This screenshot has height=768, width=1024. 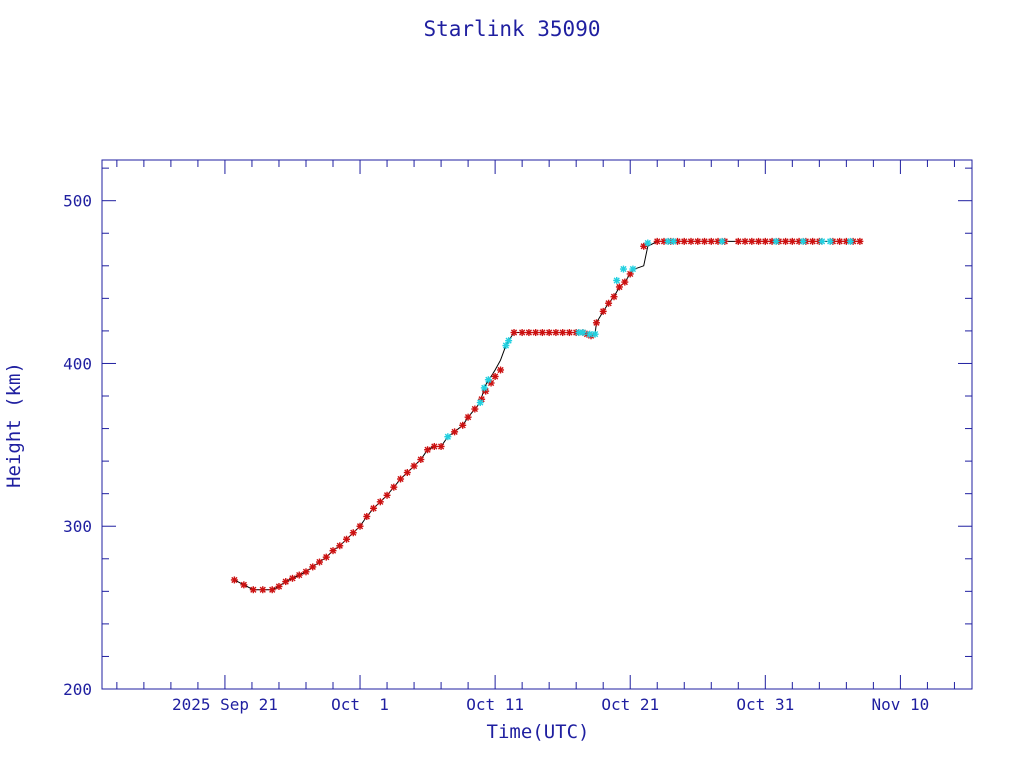 I want to click on x-tick-label: Oct 11, so click(x=495, y=704).